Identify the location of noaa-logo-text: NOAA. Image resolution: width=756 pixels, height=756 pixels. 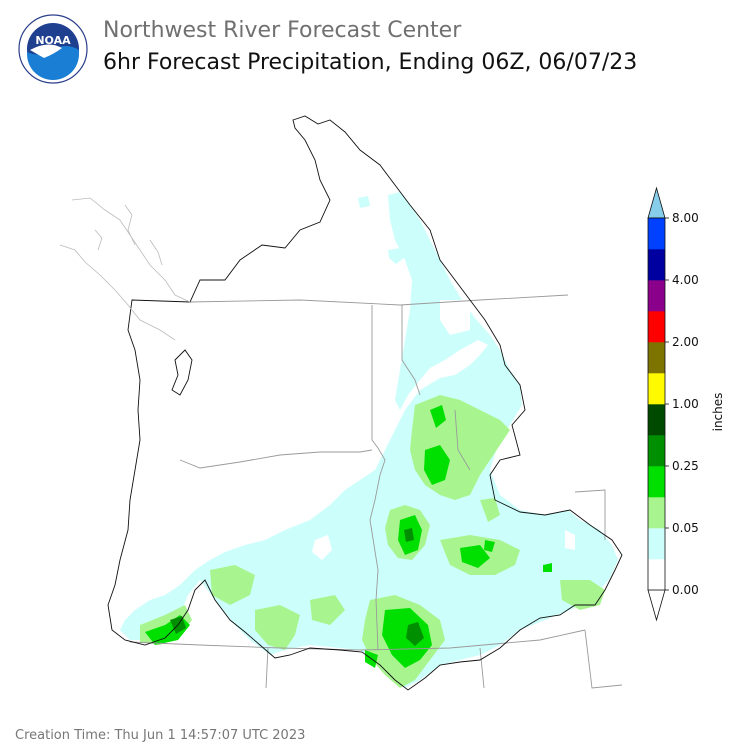
(53, 40).